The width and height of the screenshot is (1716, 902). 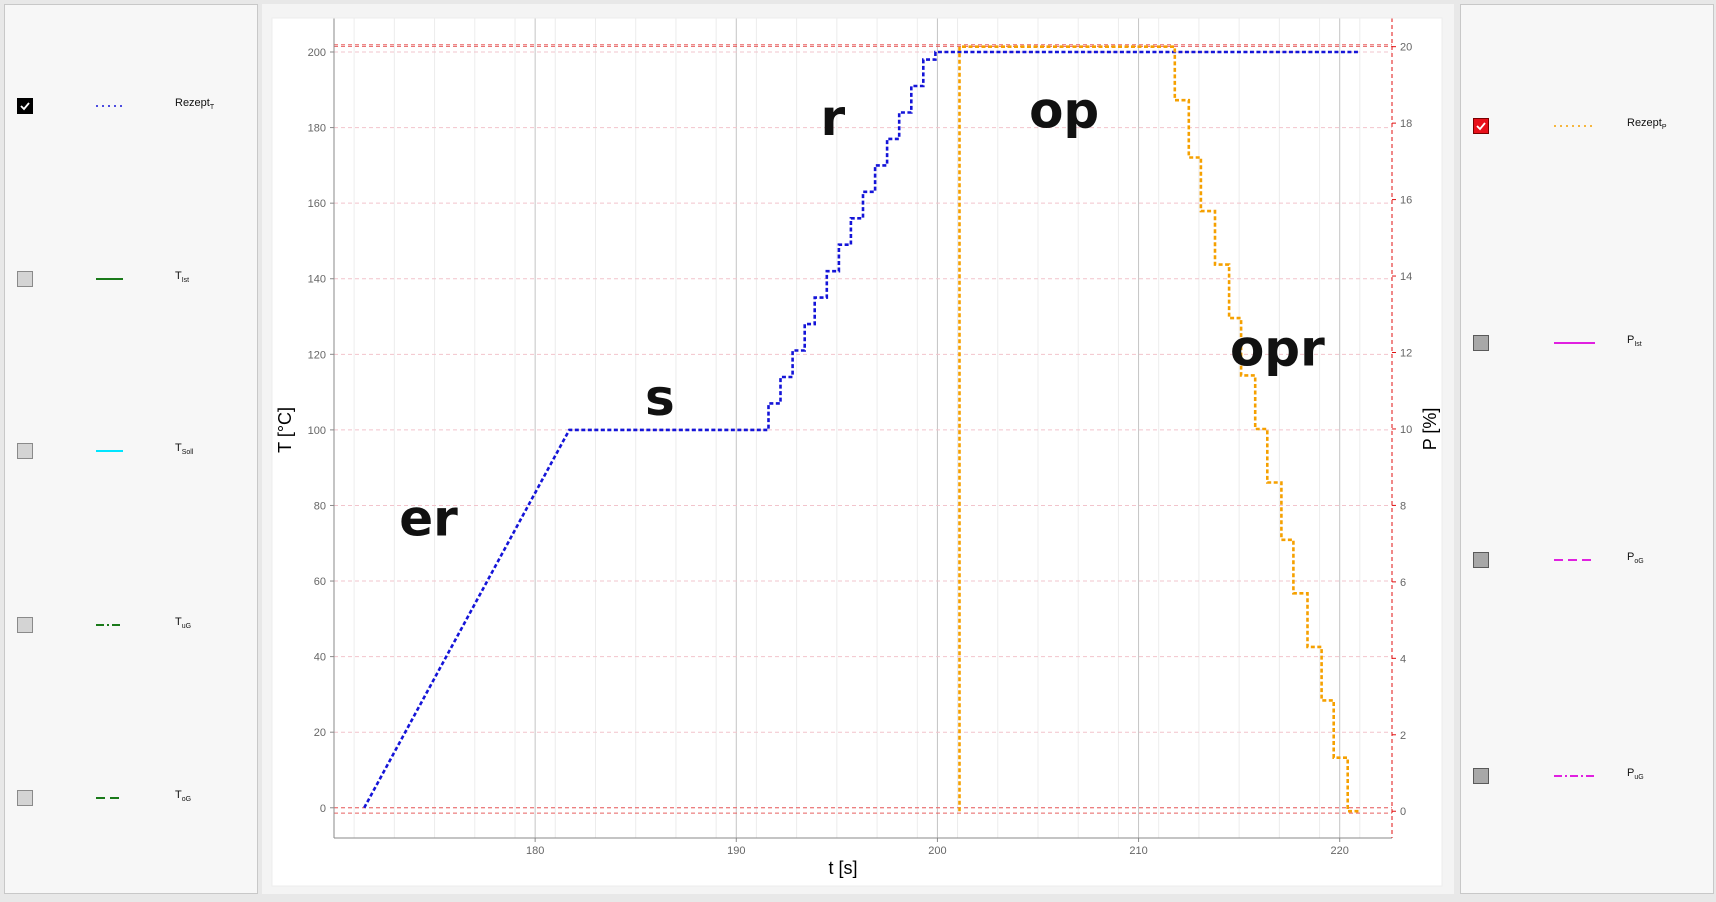 What do you see at coordinates (320, 733) in the screenshot?
I see `y-tick-label: 20` at bounding box center [320, 733].